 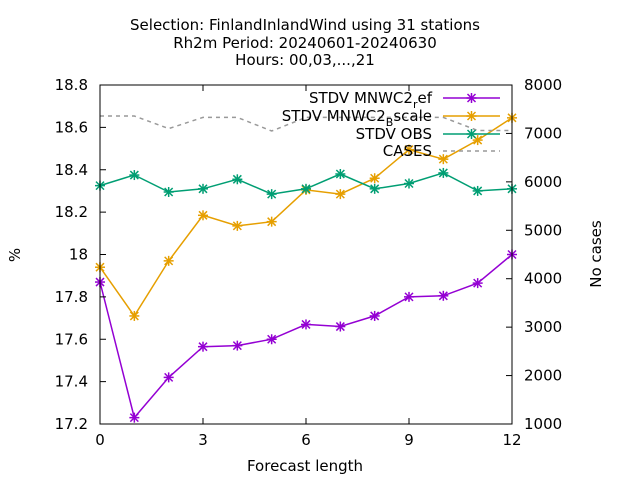 I want to click on y-tick-label: 18.6, so click(x=71, y=127).